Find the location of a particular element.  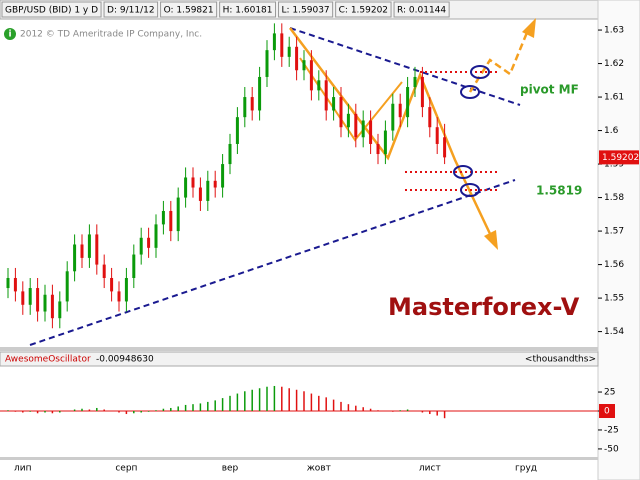

brand-label: Masterforex-V is located at coordinates (484, 307).